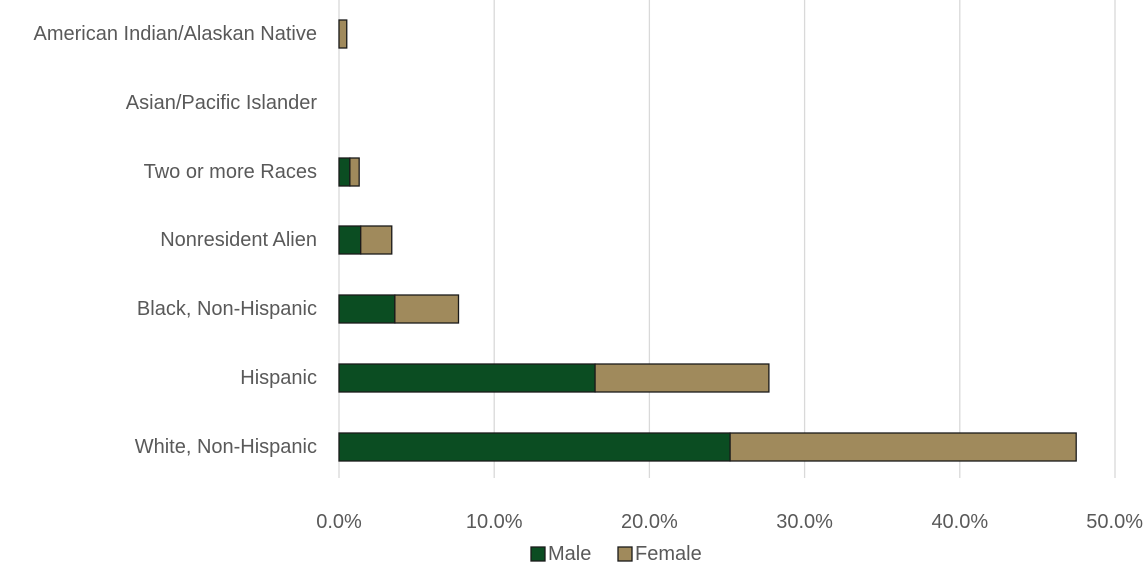  What do you see at coordinates (230, 172) in the screenshot?
I see `category-label-2: Two or more Races` at bounding box center [230, 172].